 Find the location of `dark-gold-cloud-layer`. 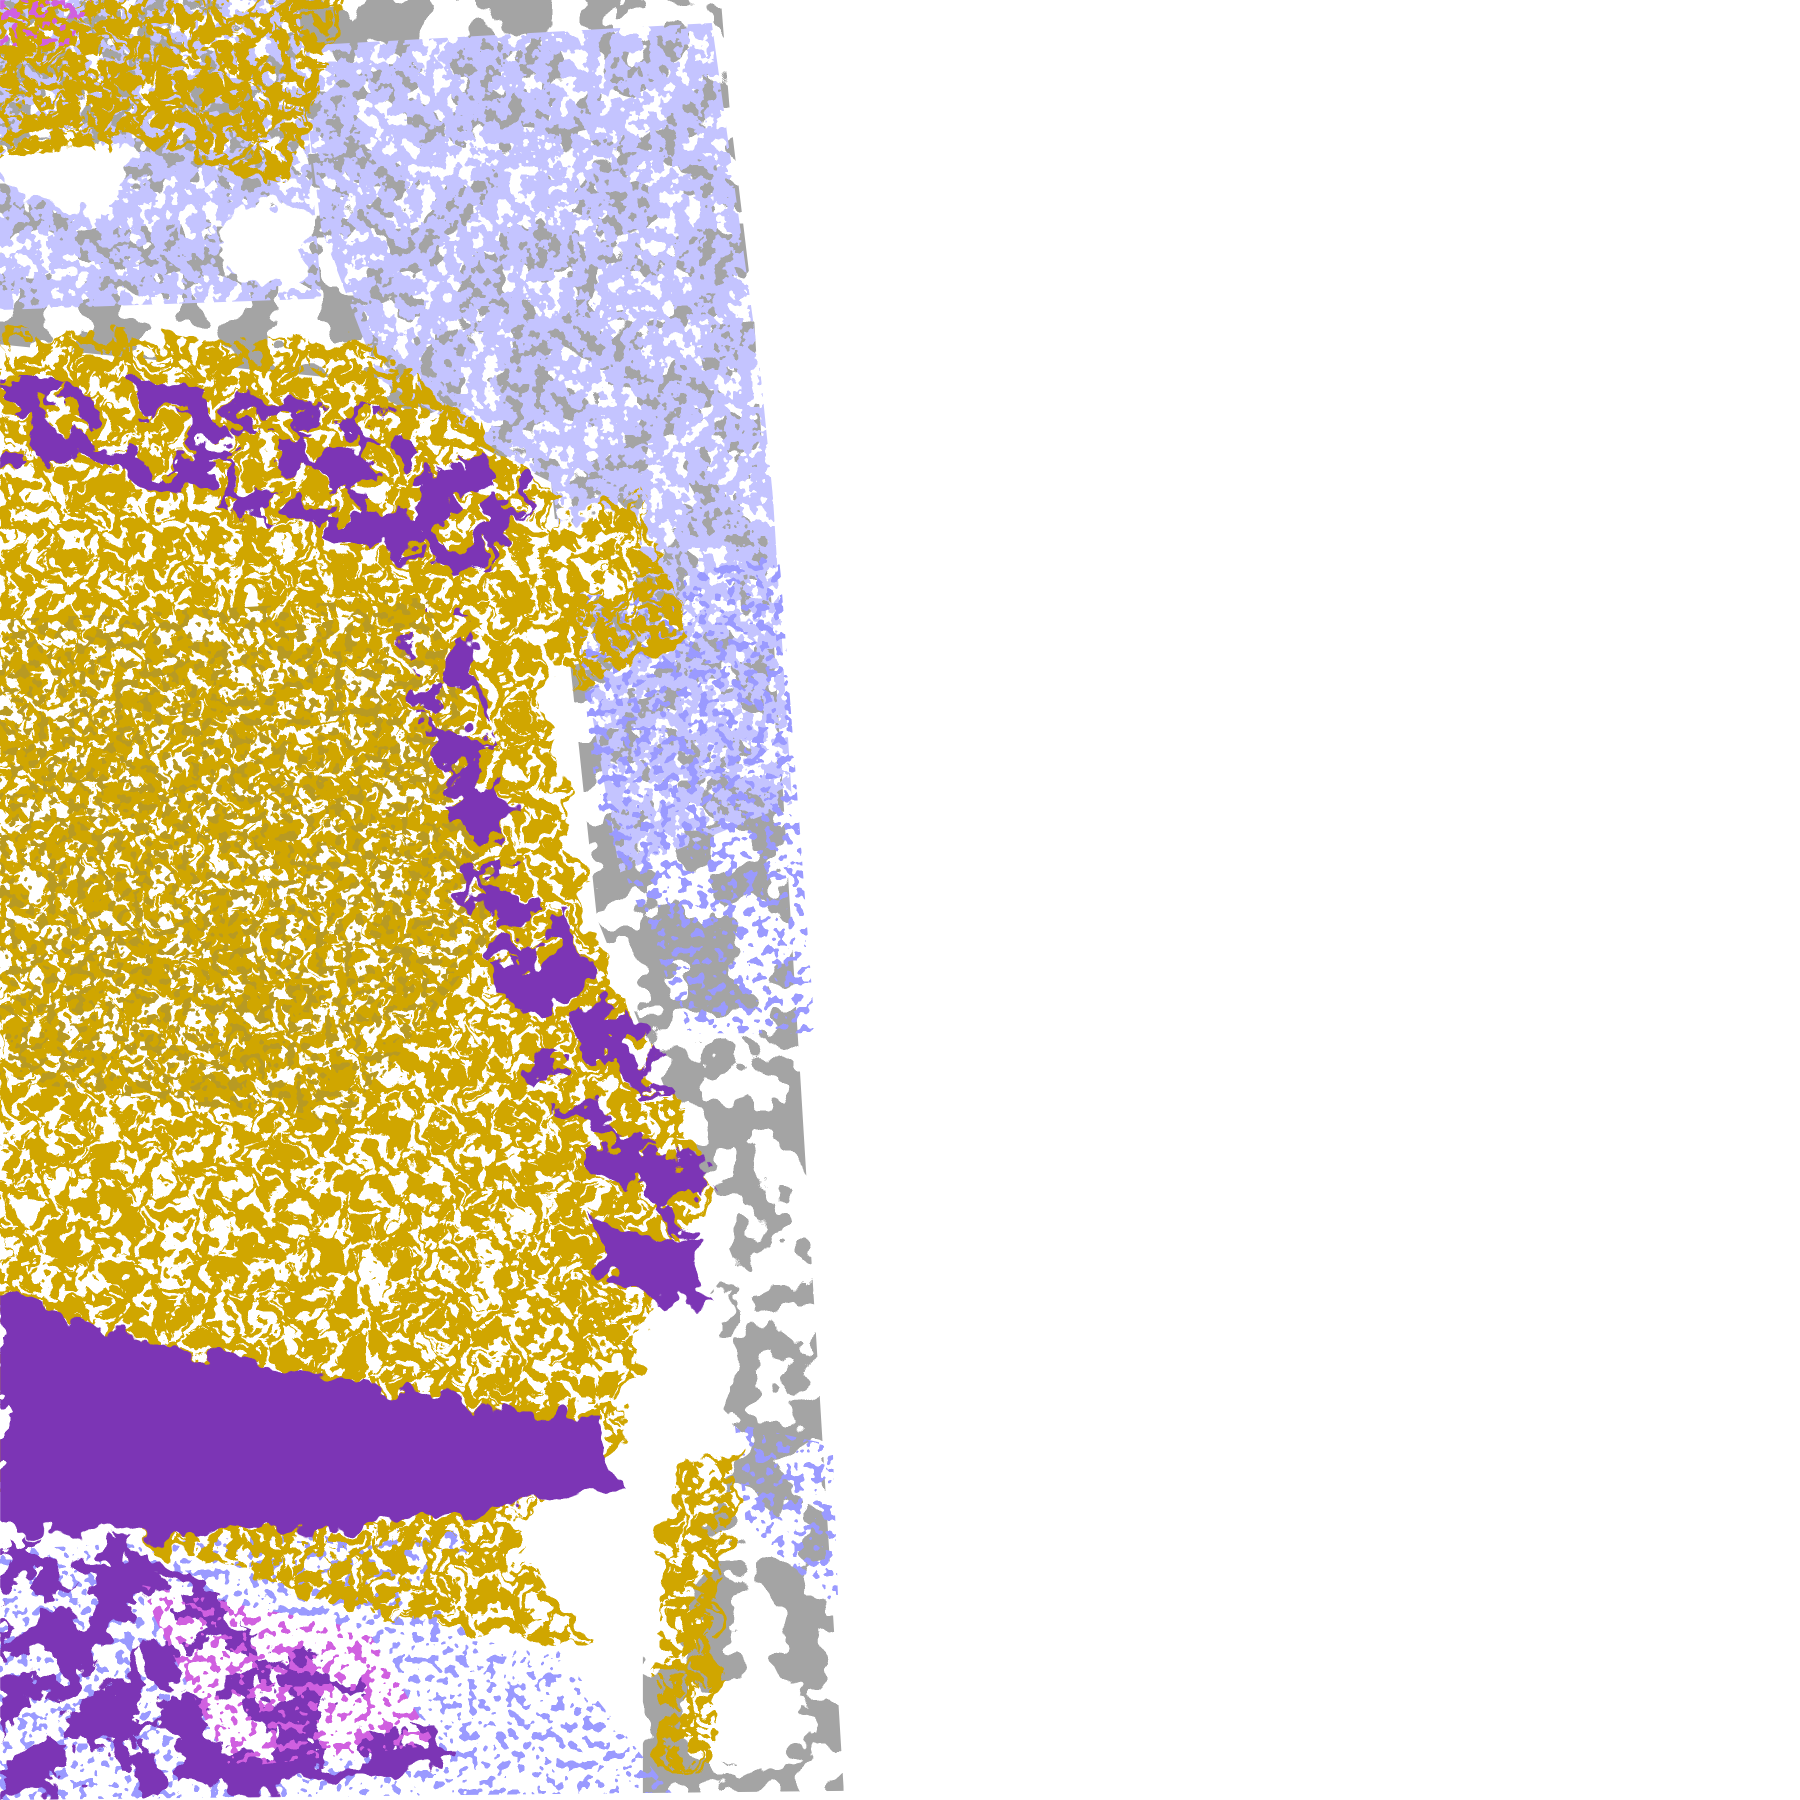

dark-gold-cloud-layer is located at coordinates (253, 861).